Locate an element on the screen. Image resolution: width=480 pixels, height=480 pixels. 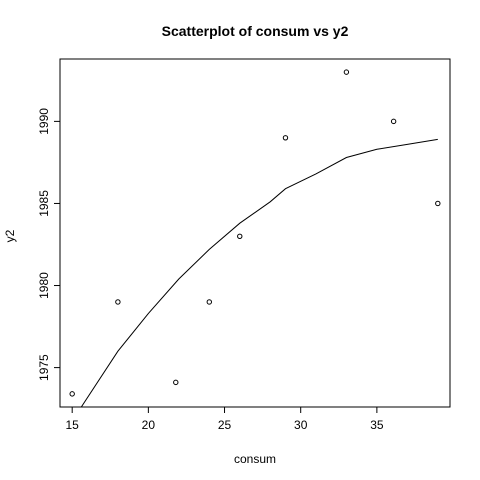
chart-title: Scatterplot of consum vs y2 is located at coordinates (255, 31).